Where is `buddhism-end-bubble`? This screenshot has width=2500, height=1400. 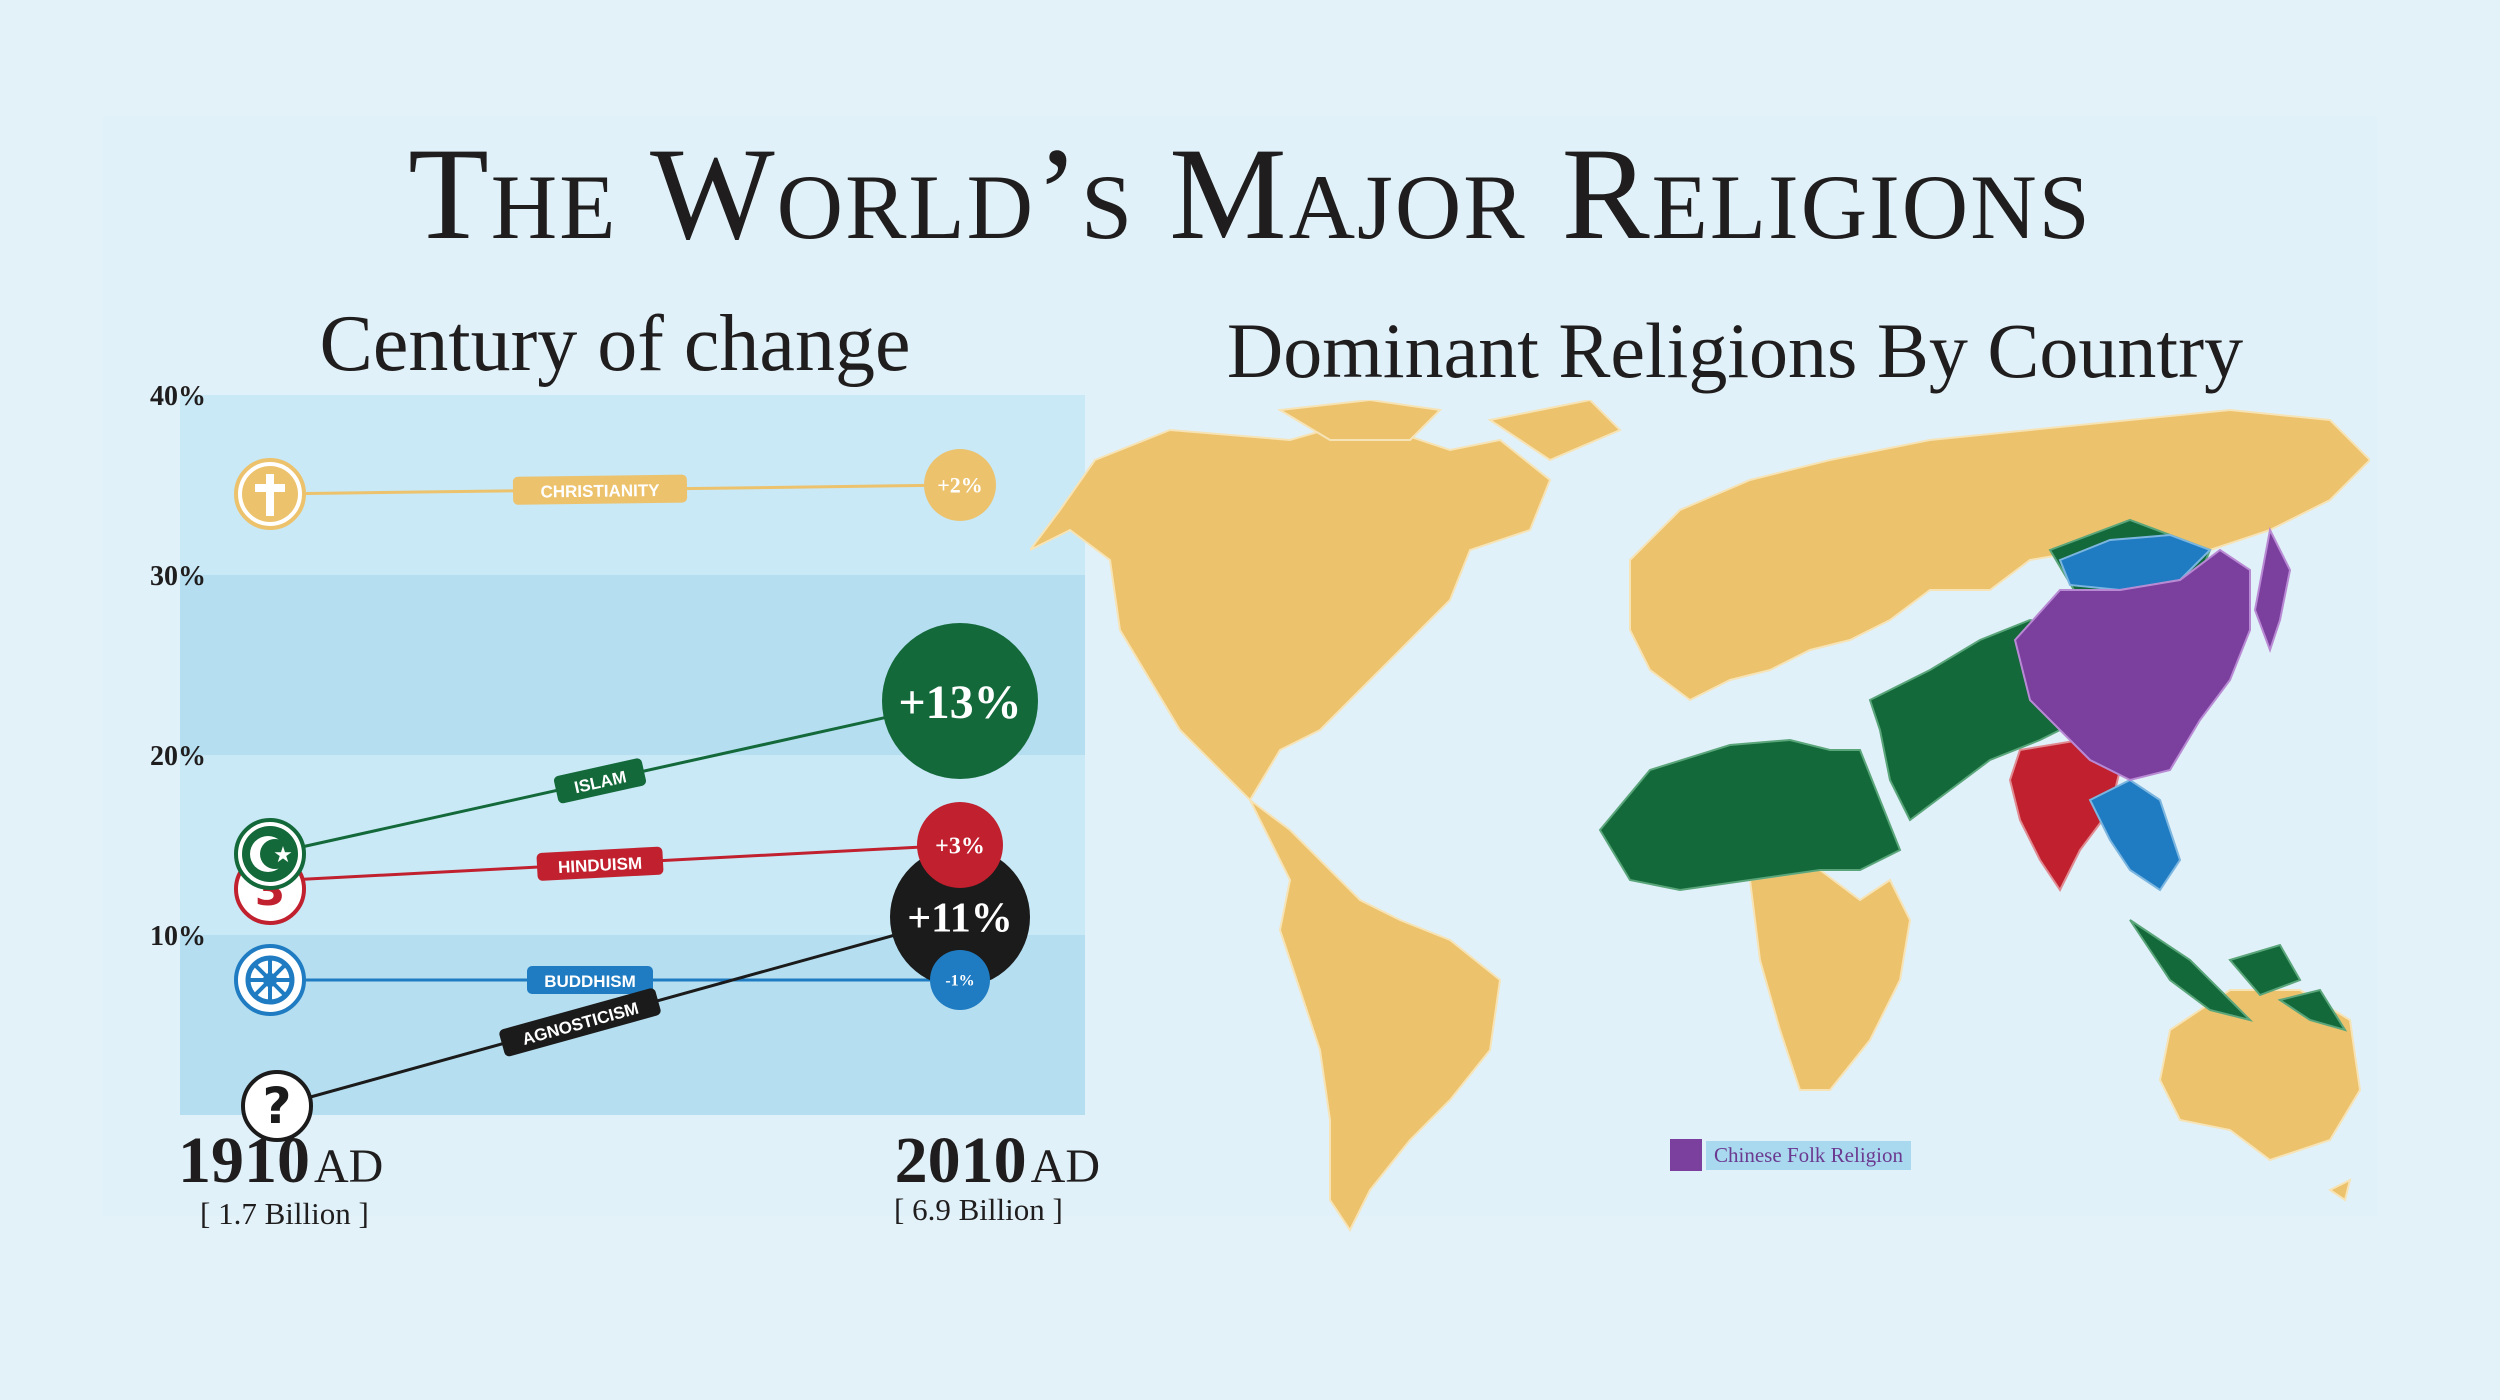
buddhism-end-bubble is located at coordinates (960, 980).